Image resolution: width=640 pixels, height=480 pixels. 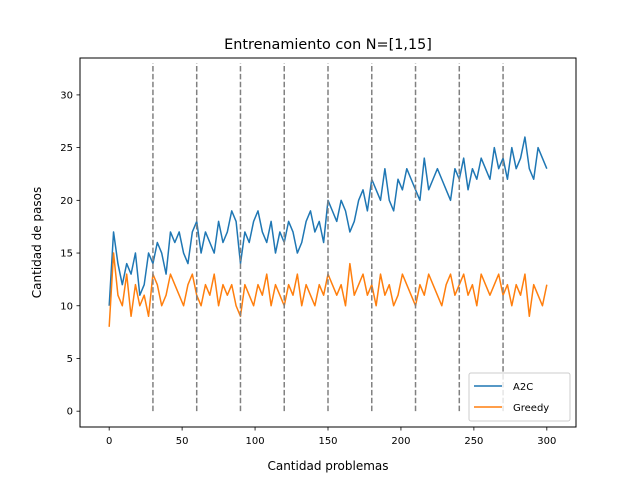 I want to click on legend-label-greedy: Greedy, so click(x=531, y=408).